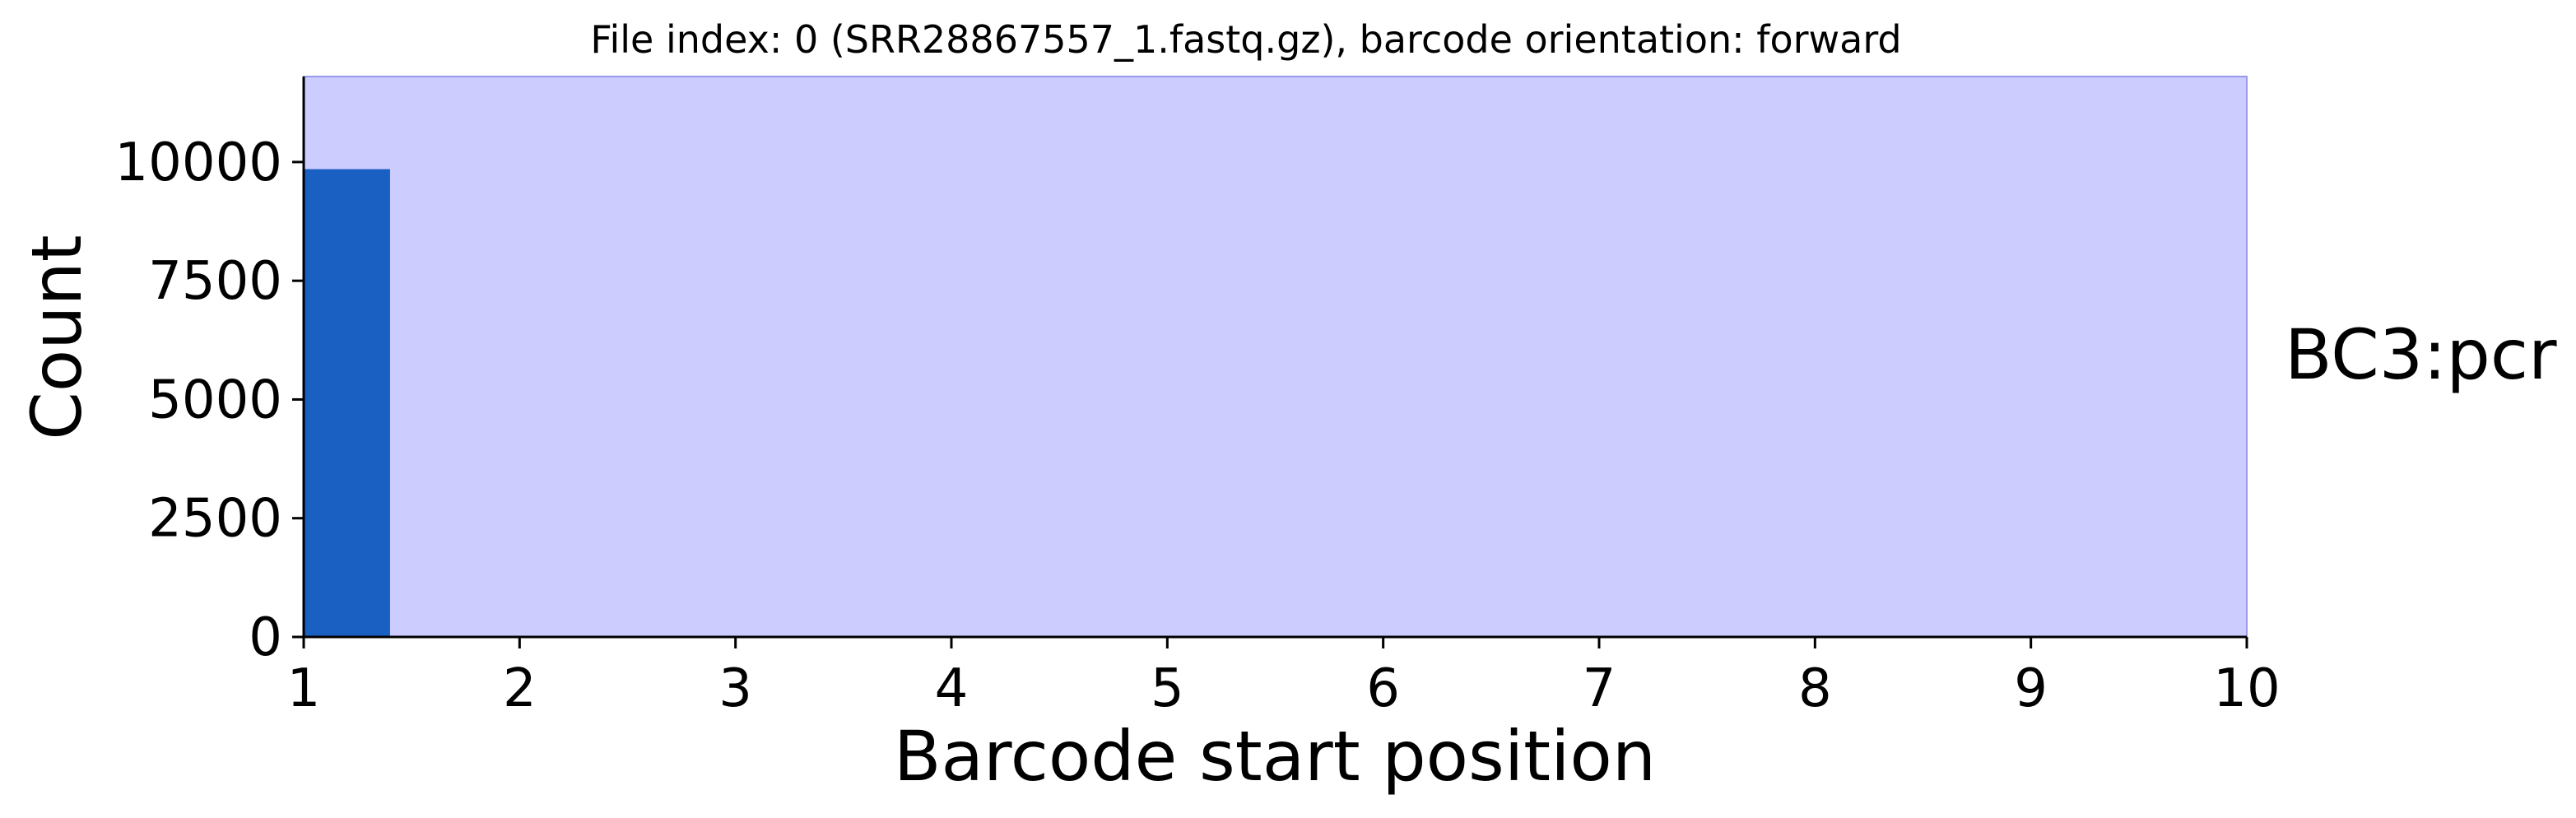 The width and height of the screenshot is (2576, 818). What do you see at coordinates (265, 637) in the screenshot?
I see `y-tick-label-0: 0` at bounding box center [265, 637].